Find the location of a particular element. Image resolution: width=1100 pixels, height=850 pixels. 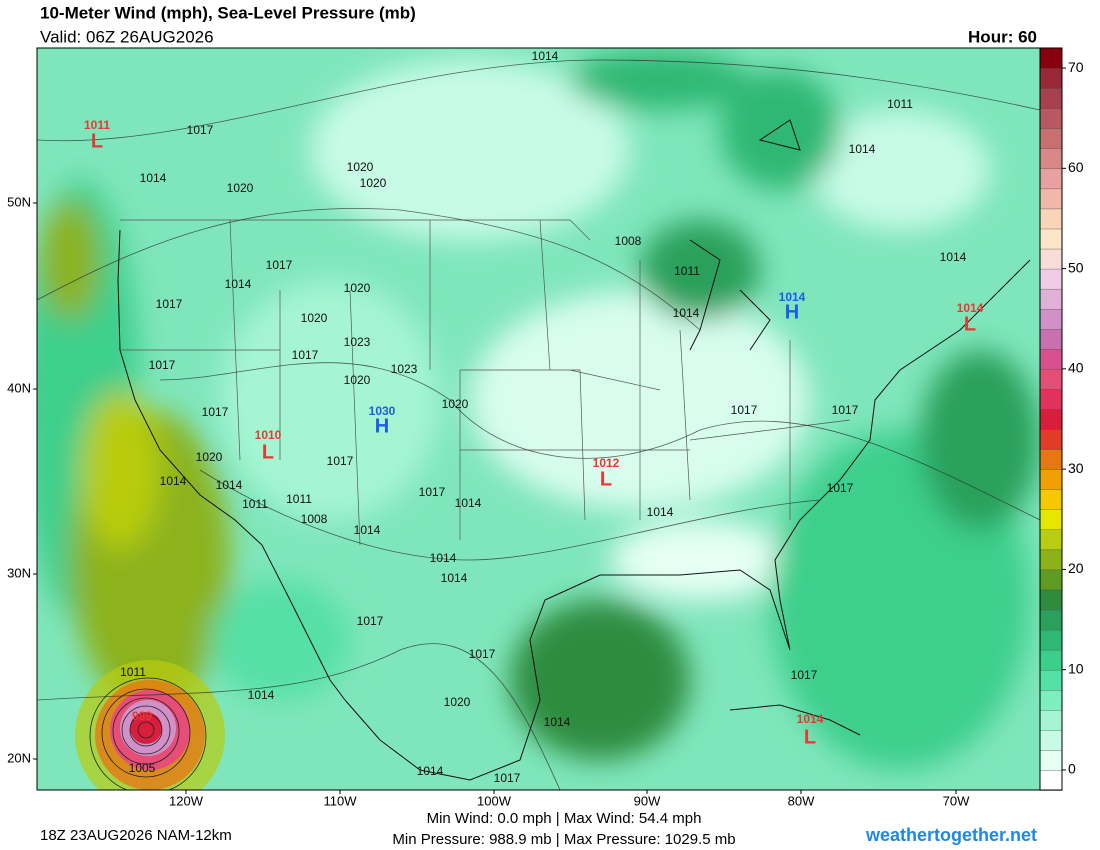

colorbar-label: 40 is located at coordinates (1076, 368).